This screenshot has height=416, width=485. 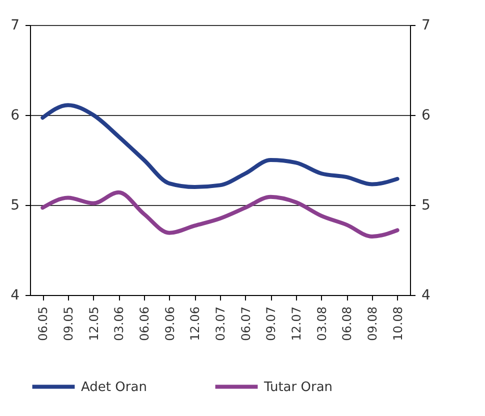 I want to click on x-tick-label: 12.05, so click(x=93, y=323).